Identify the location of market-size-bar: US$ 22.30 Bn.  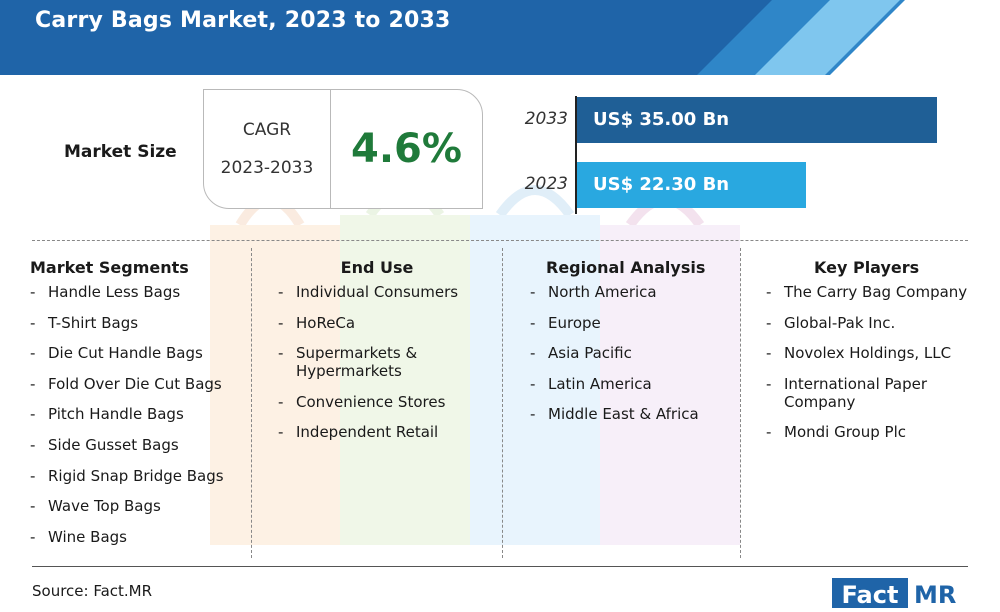
(691, 185).